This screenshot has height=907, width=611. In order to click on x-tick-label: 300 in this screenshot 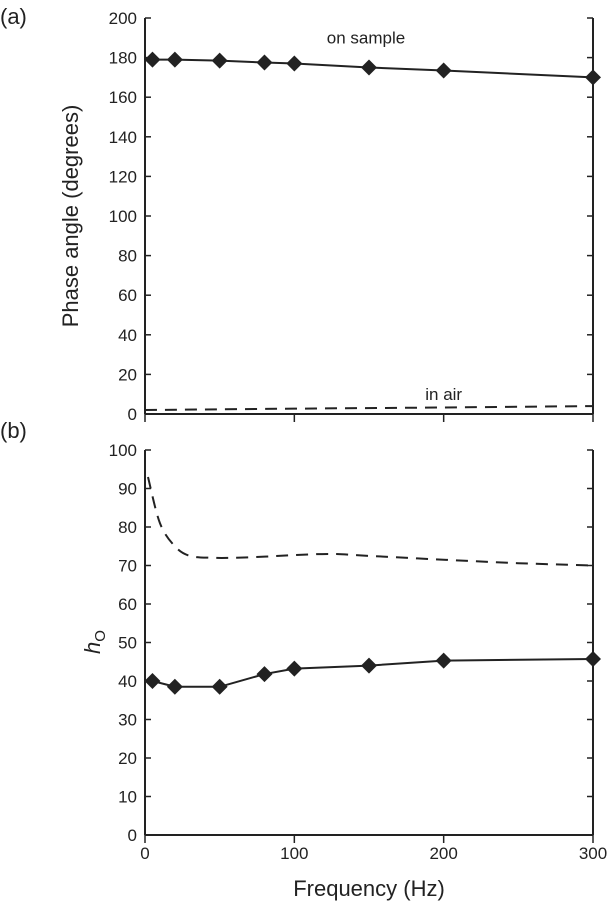, I will do `click(593, 853)`.